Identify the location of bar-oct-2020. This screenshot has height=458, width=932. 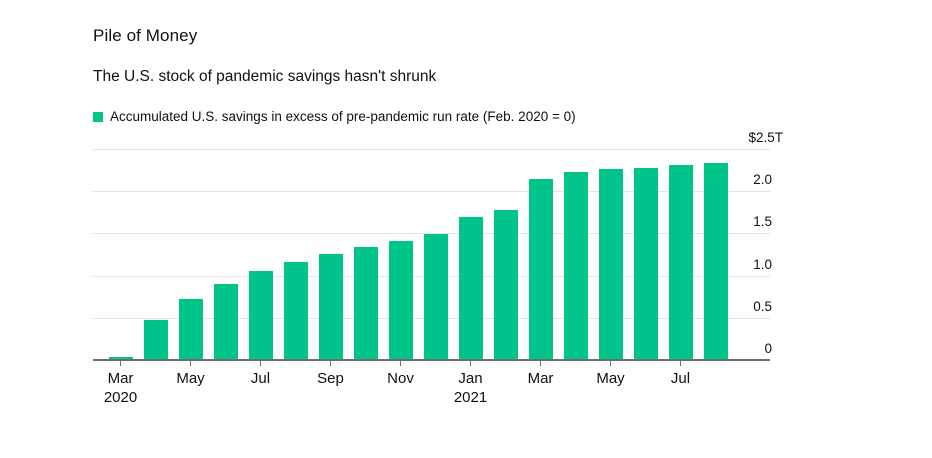
(365, 303).